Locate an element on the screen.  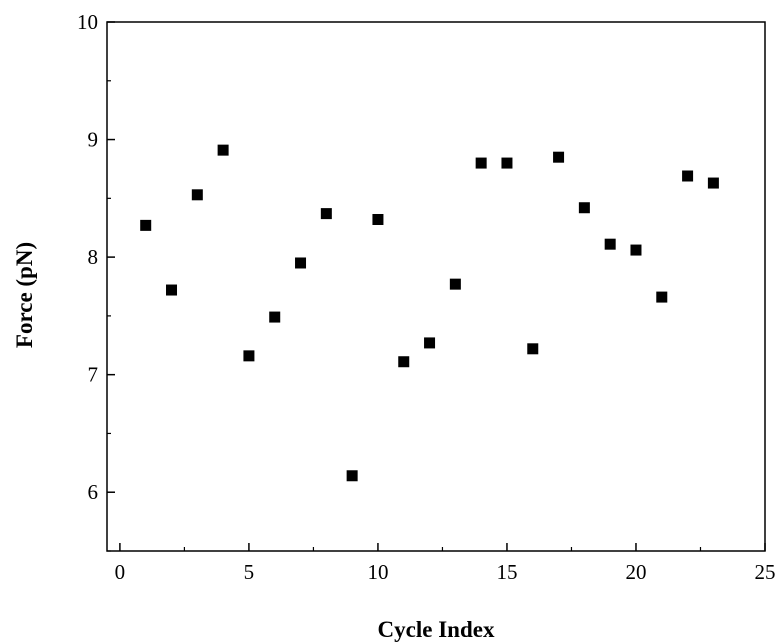
y-axis-ticks: 6 7 8 9 10 is located at coordinates (96, 281).